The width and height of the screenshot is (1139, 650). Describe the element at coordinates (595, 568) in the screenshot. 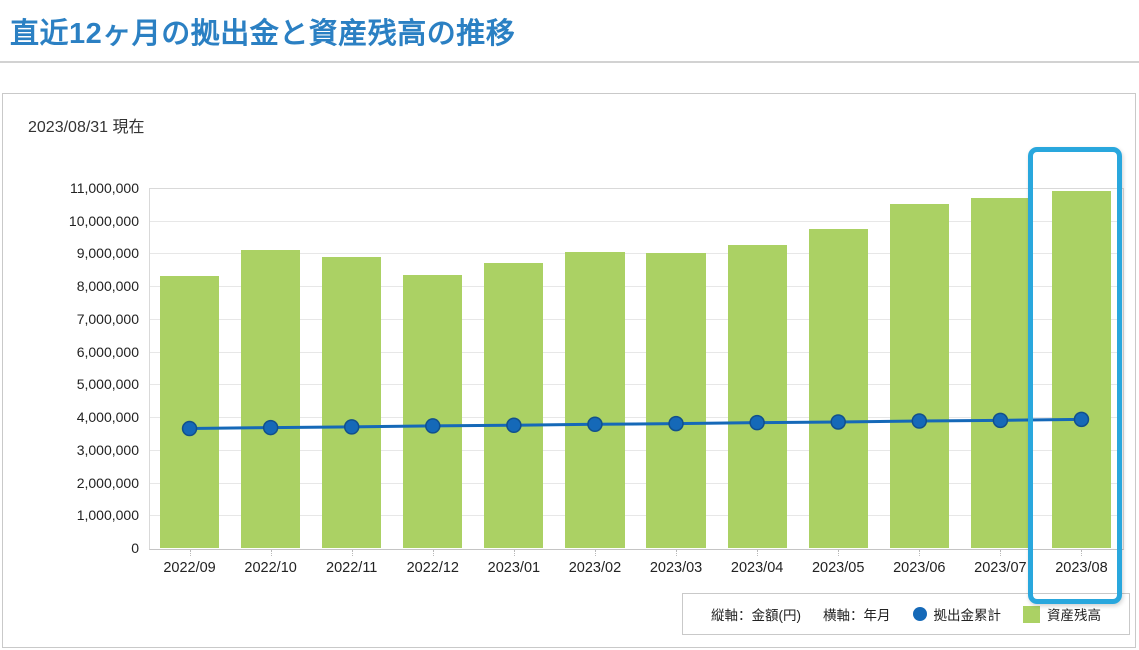

I see `x-axis-tick-label: 2023/02` at that location.